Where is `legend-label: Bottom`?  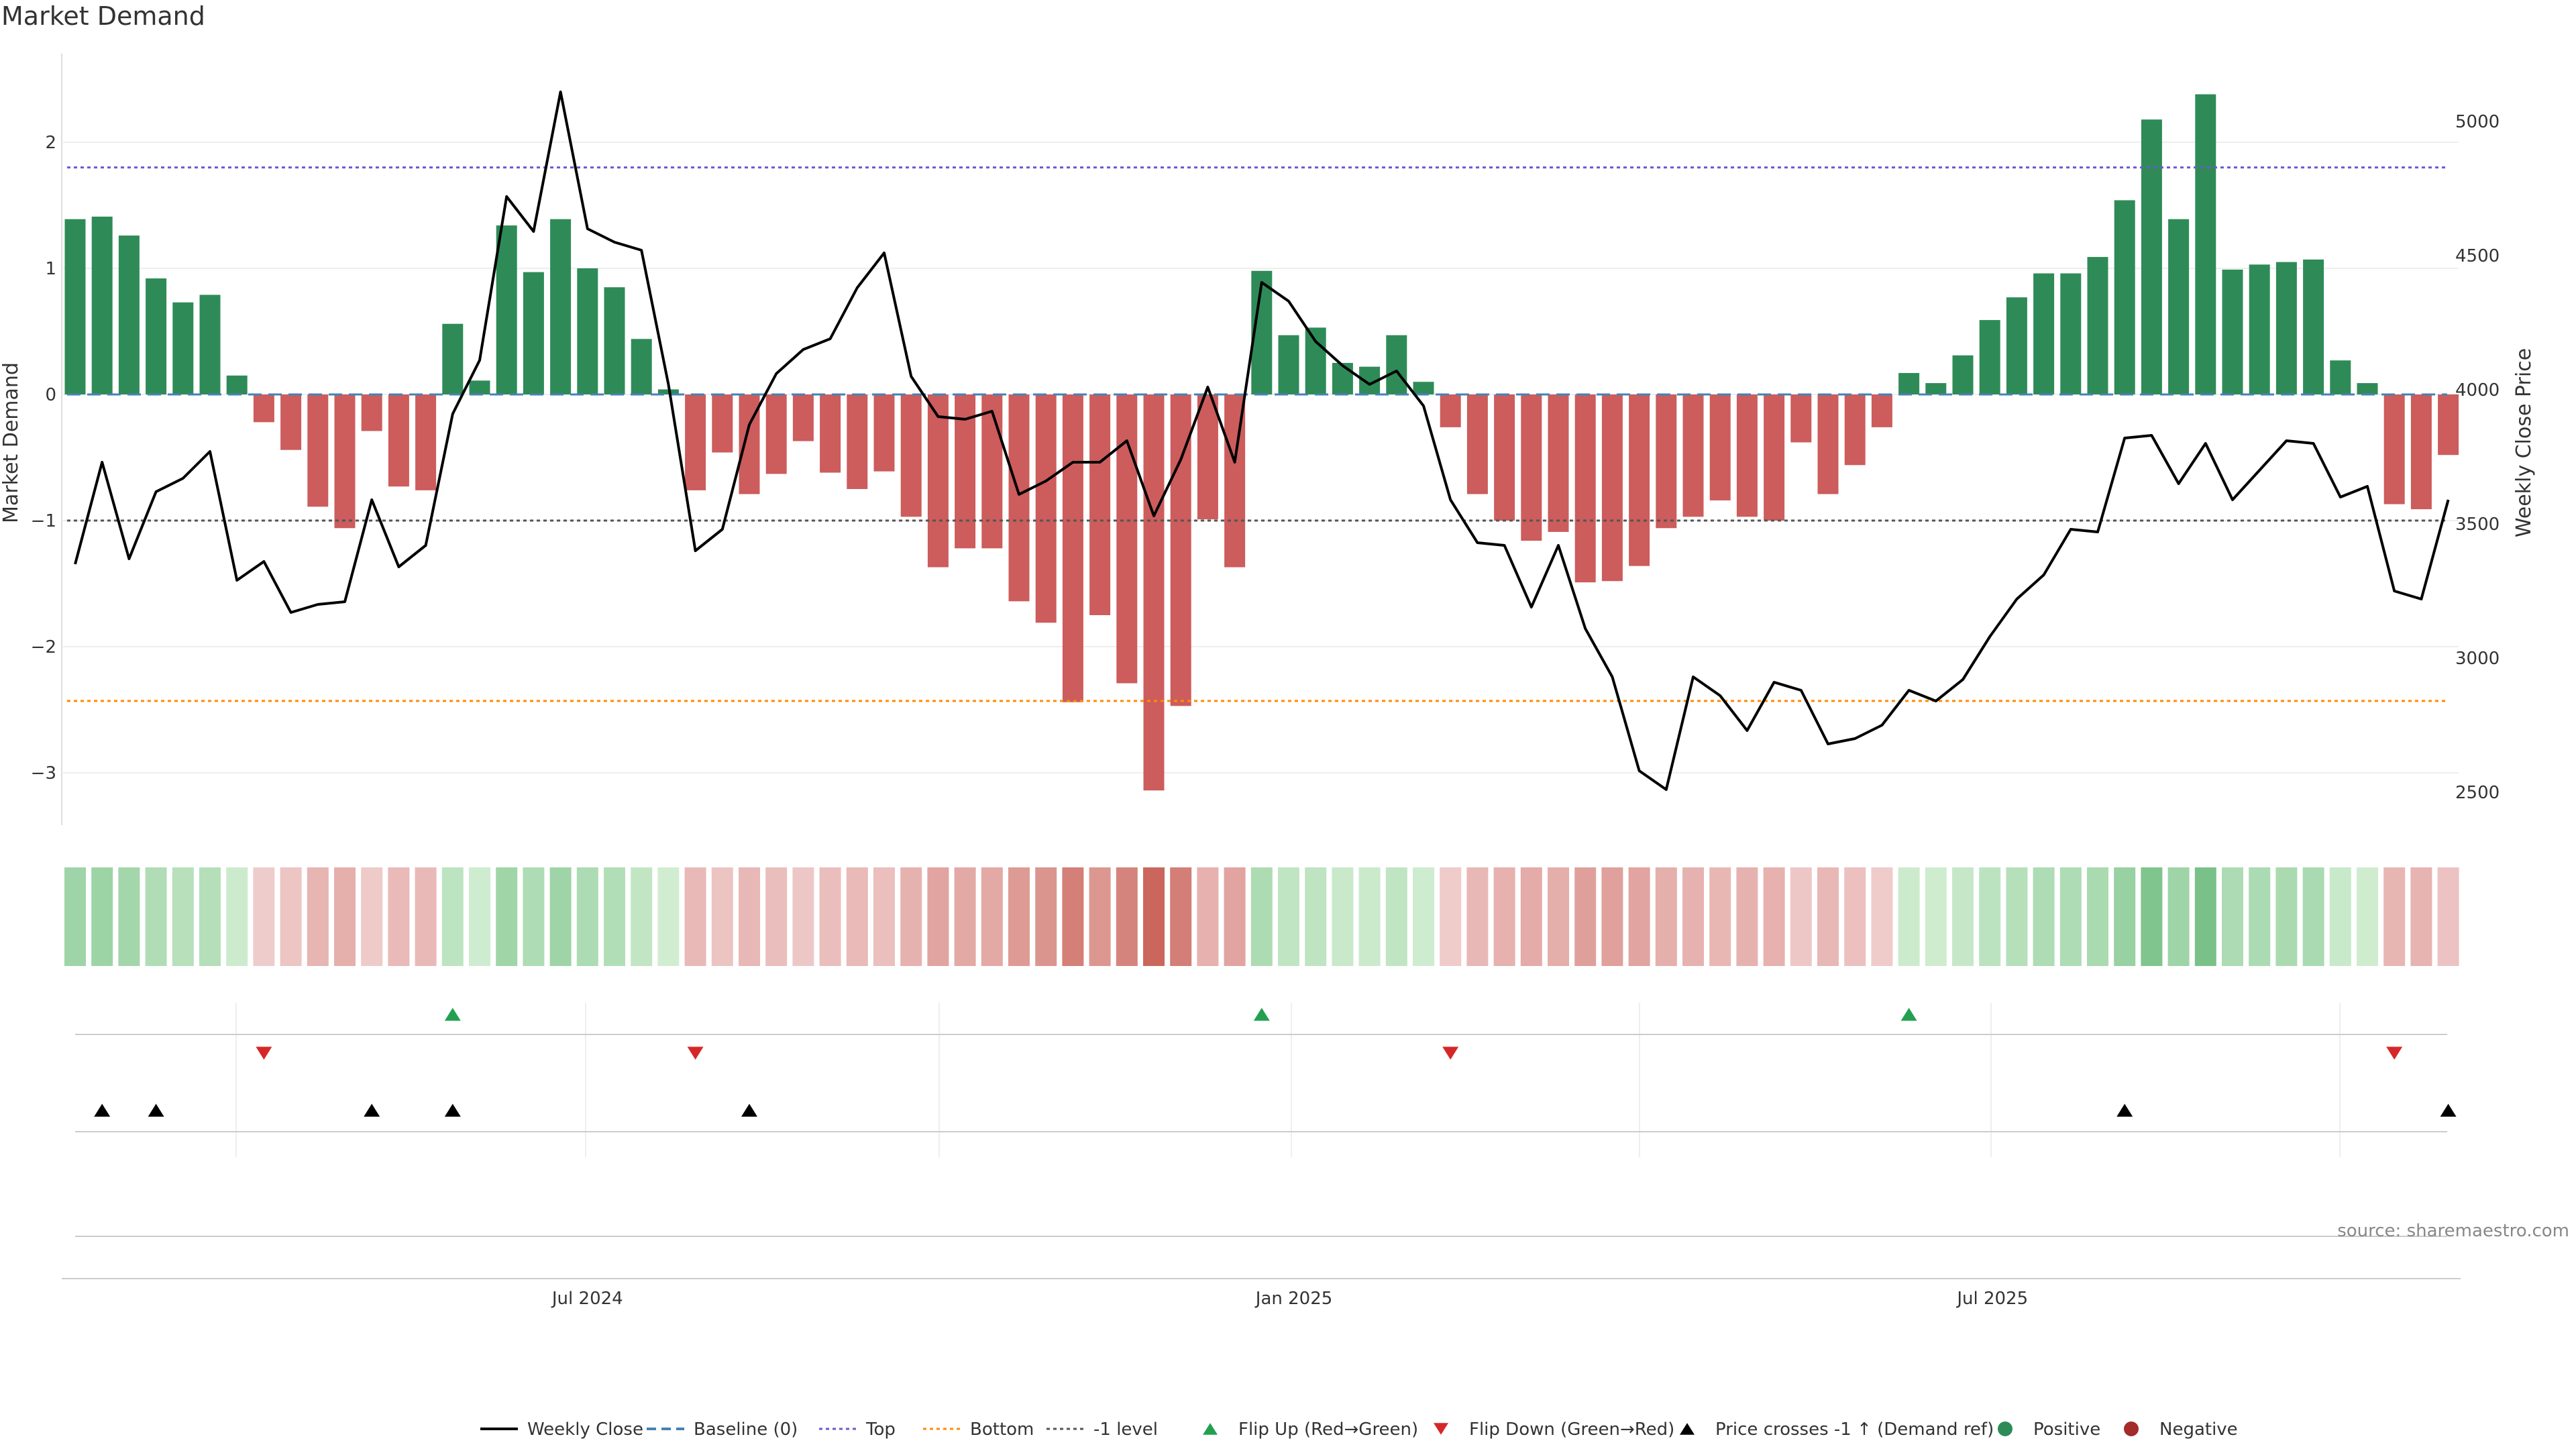 legend-label: Bottom is located at coordinates (1002, 1429).